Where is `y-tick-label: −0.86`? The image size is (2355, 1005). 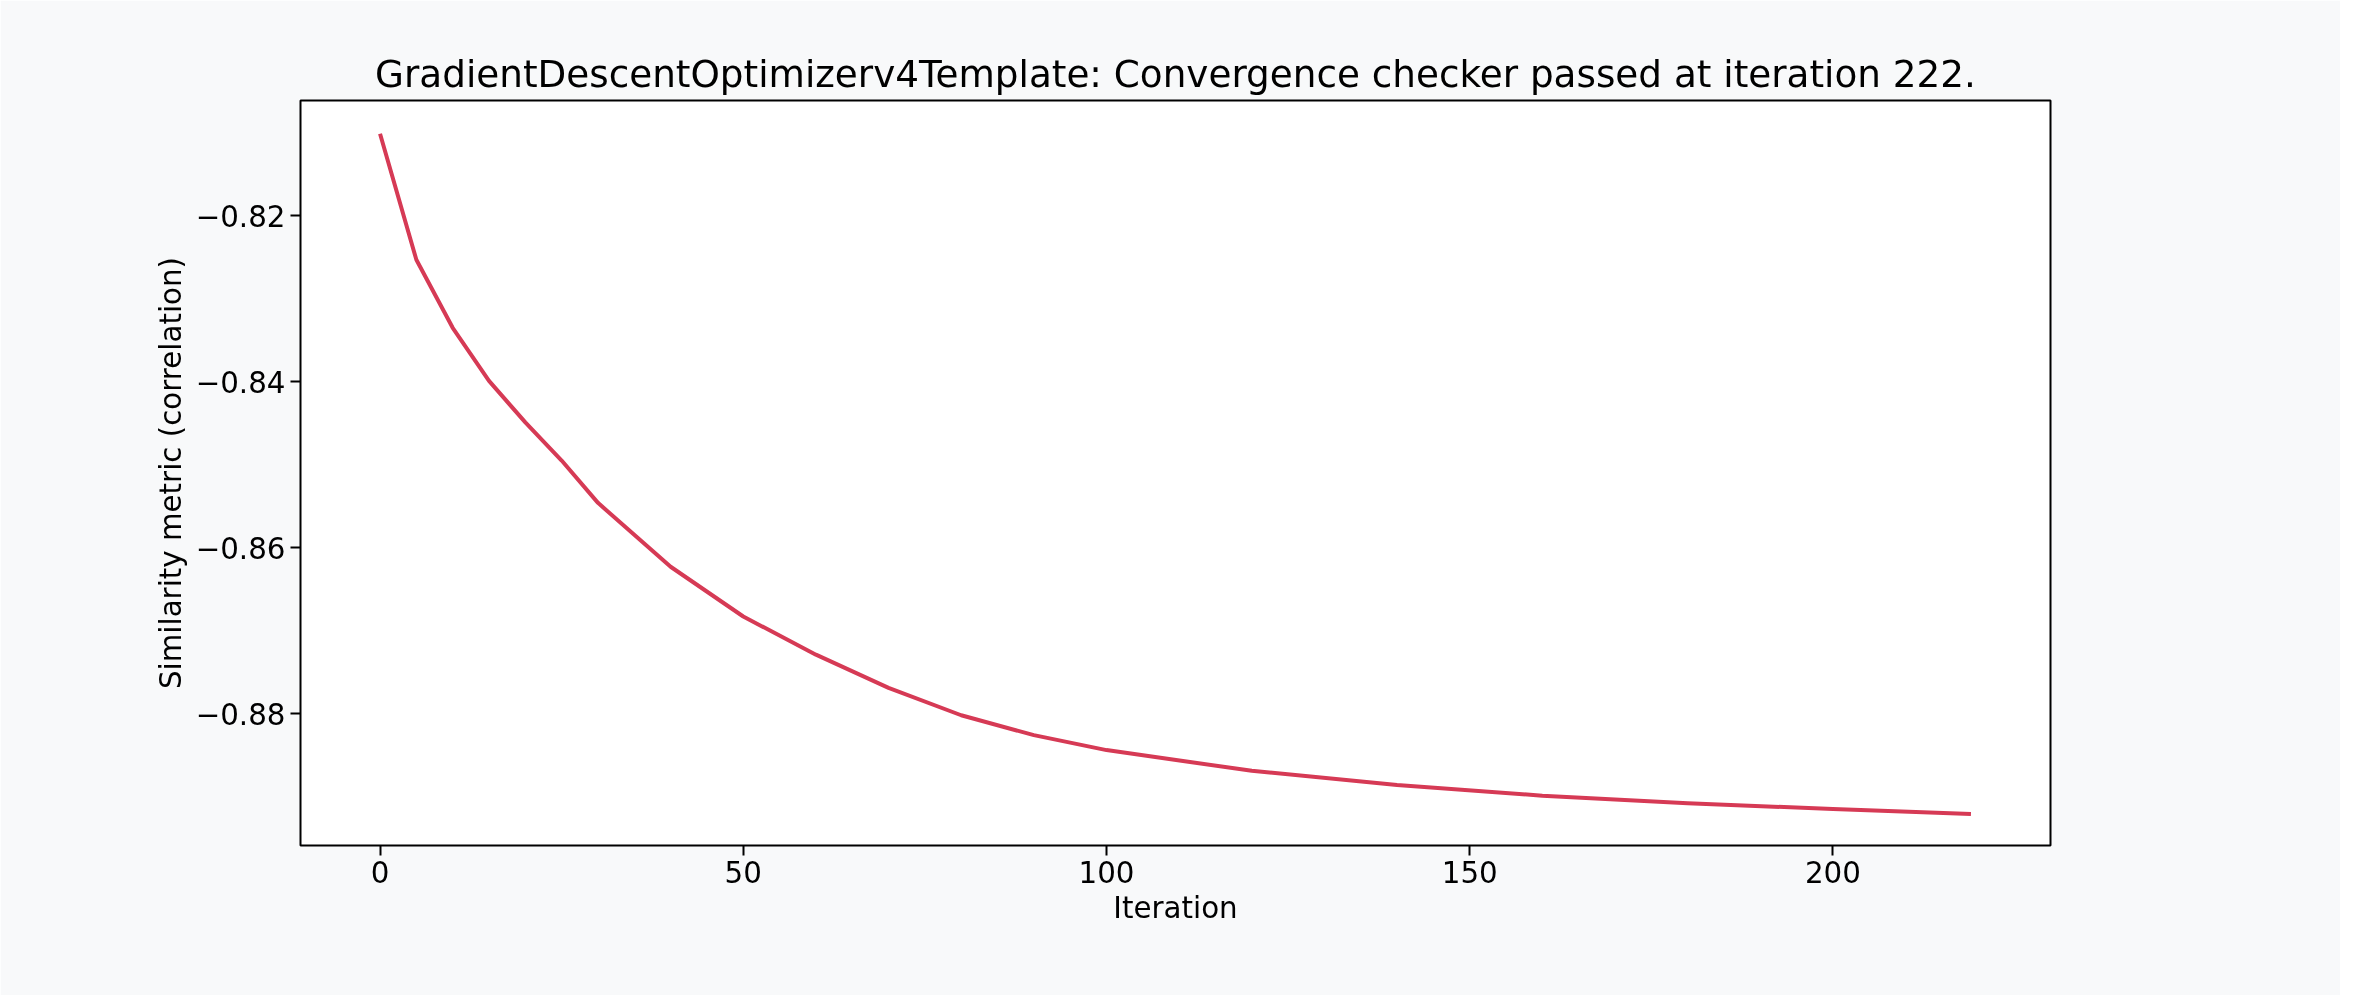
y-tick-label: −0.86 is located at coordinates (240, 548).